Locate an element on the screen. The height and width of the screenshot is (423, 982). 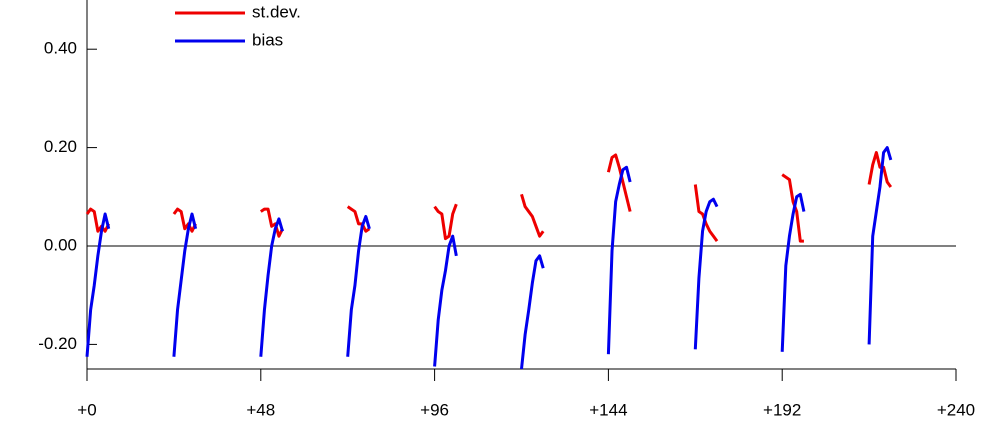
x-tick-label: +144 is located at coordinates (608, 409).